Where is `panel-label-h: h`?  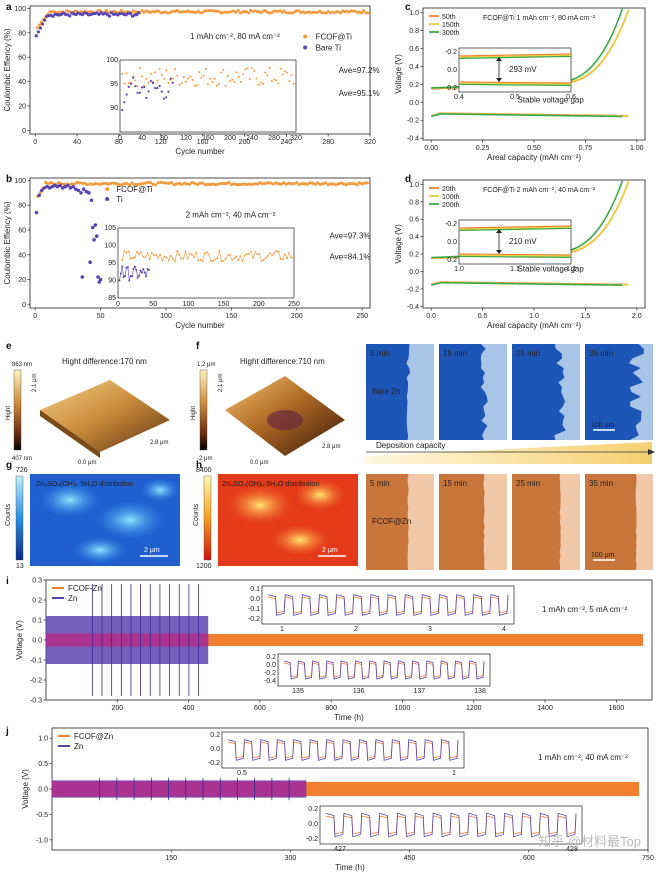
panel-label-h: h is located at coordinates (199, 465).